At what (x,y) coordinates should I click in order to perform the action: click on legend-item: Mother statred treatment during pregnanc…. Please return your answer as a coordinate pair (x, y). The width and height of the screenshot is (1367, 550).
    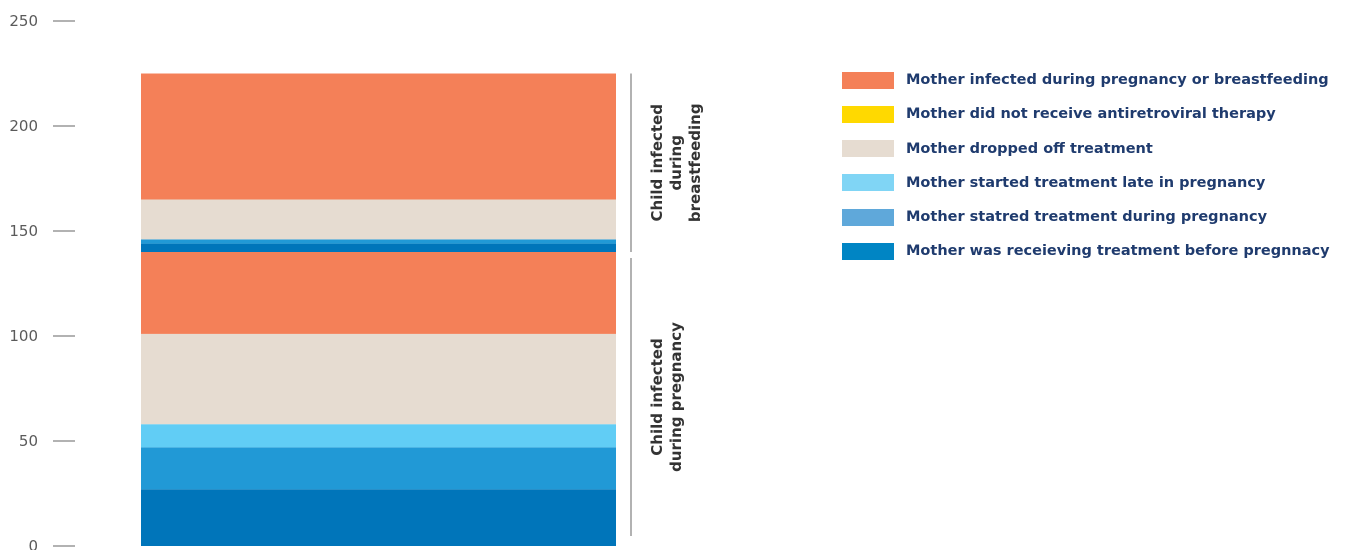
    Looking at the image, I should click on (1104, 217).